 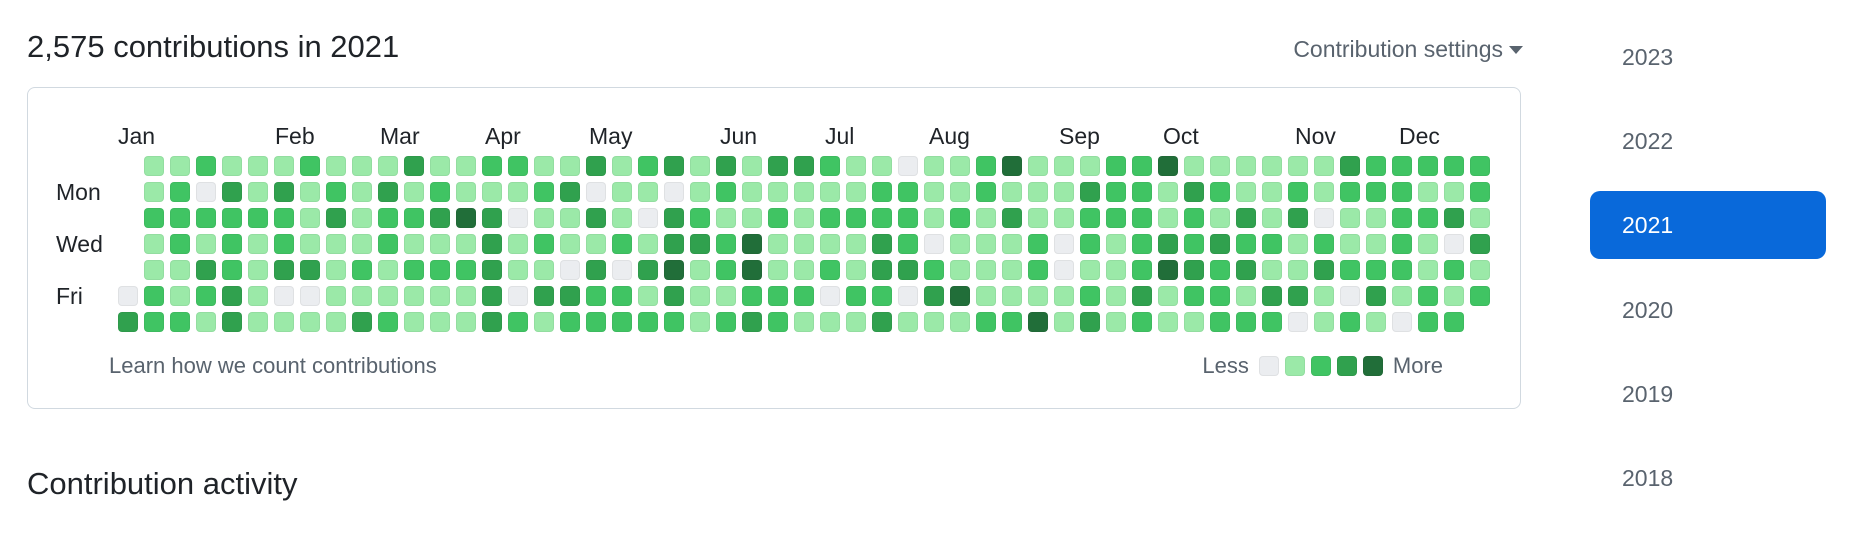 What do you see at coordinates (273, 365) in the screenshot?
I see `learn-how-we-count-link: Learn how we count contributions` at bounding box center [273, 365].